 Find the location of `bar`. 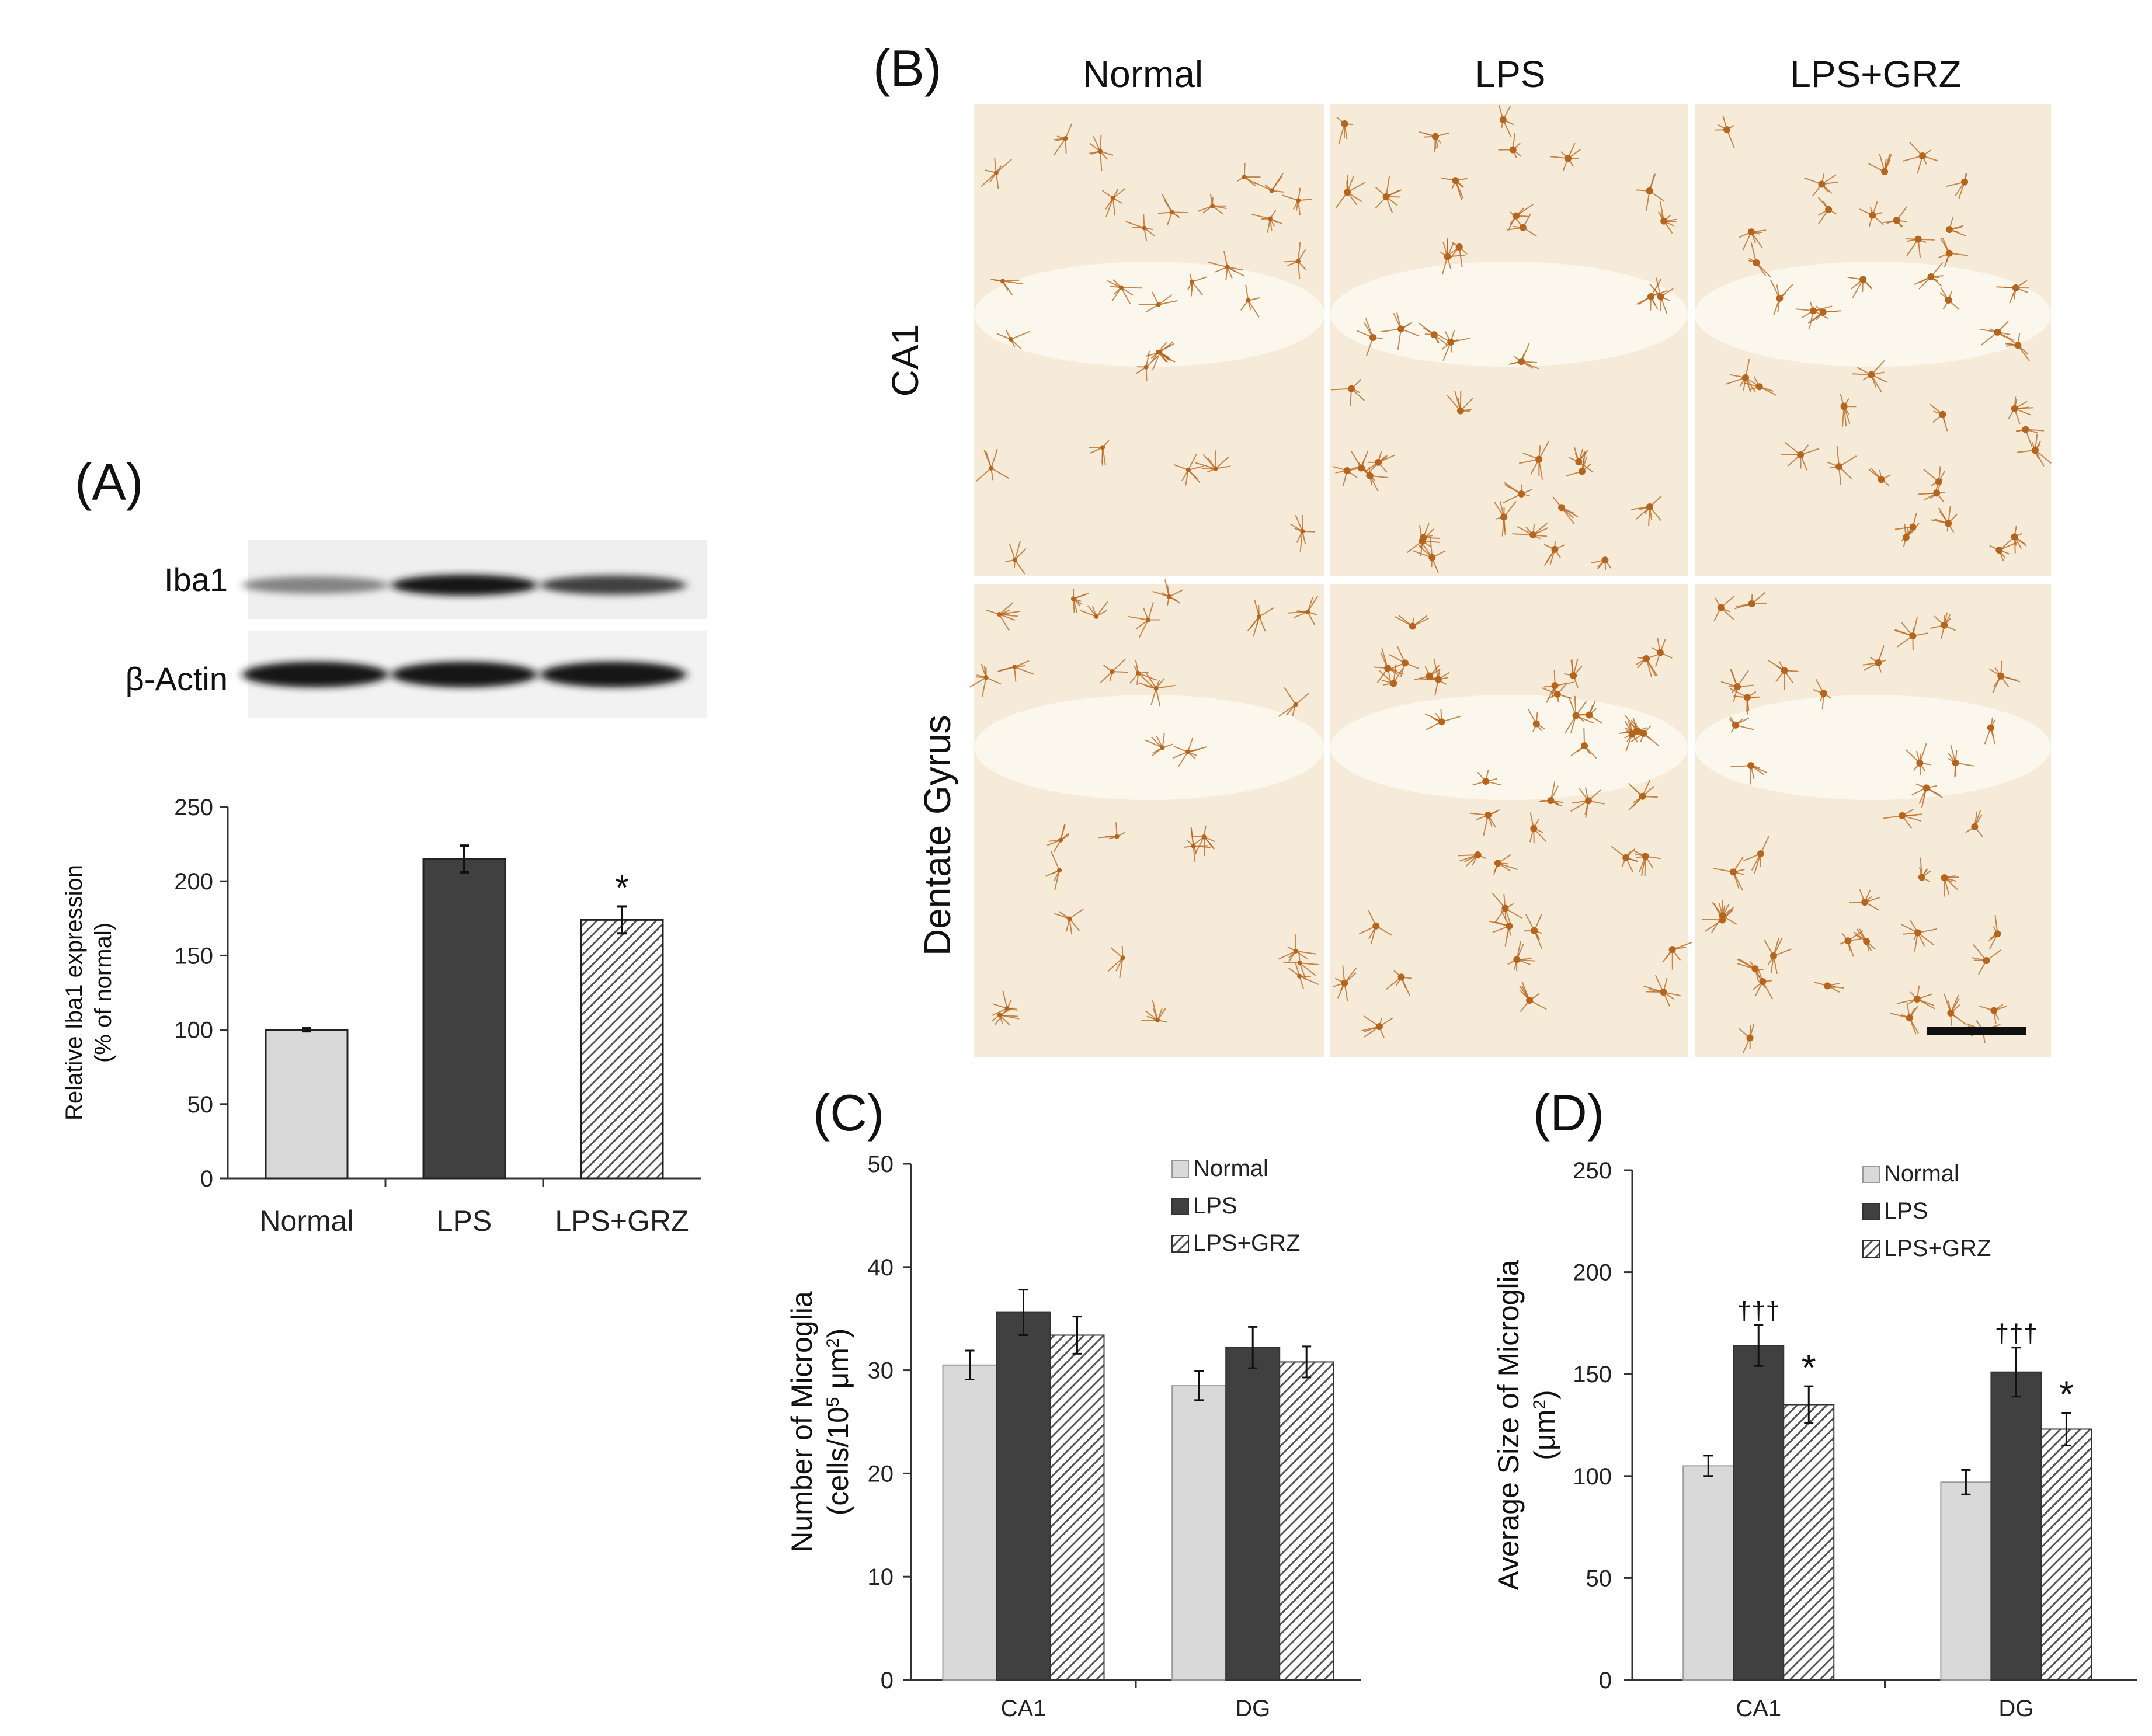

bar is located at coordinates (1253, 1514).